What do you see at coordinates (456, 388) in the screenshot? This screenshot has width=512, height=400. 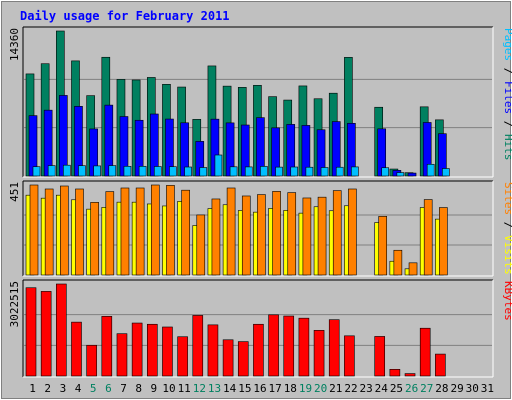 I see `x-tick-label: 29` at bounding box center [456, 388].